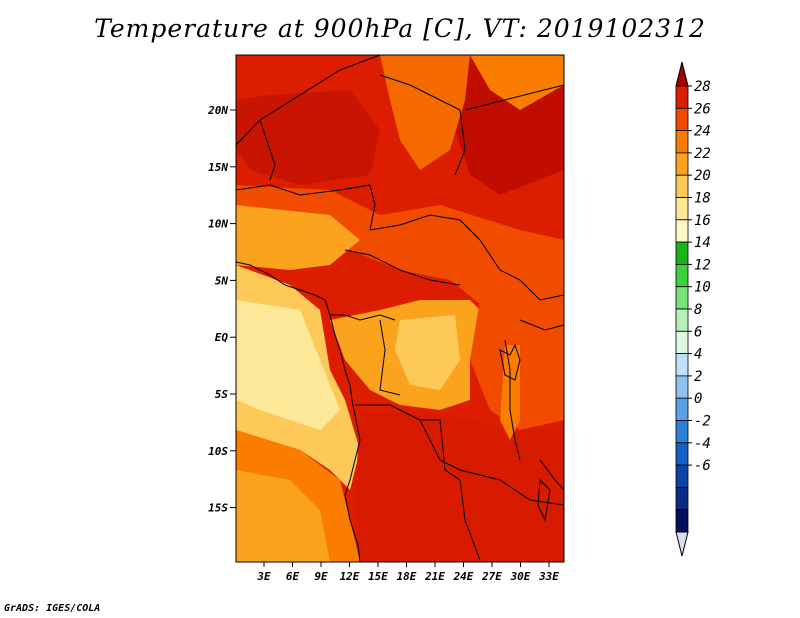 The width and height of the screenshot is (800, 618). What do you see at coordinates (350, 576) in the screenshot?
I see `lon-label: 12E` at bounding box center [350, 576].